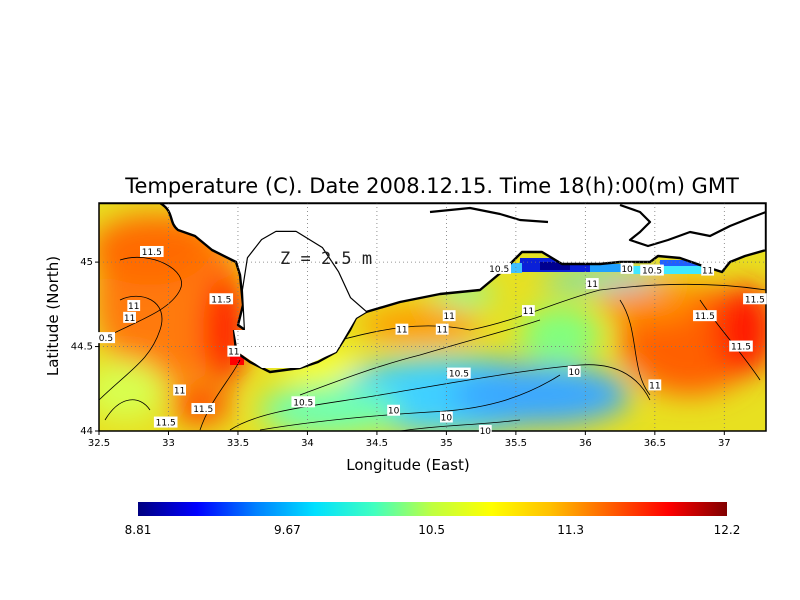 The height and width of the screenshot is (600, 800). What do you see at coordinates (99, 443) in the screenshot?
I see `x-tick-label: 32.5` at bounding box center [99, 443].